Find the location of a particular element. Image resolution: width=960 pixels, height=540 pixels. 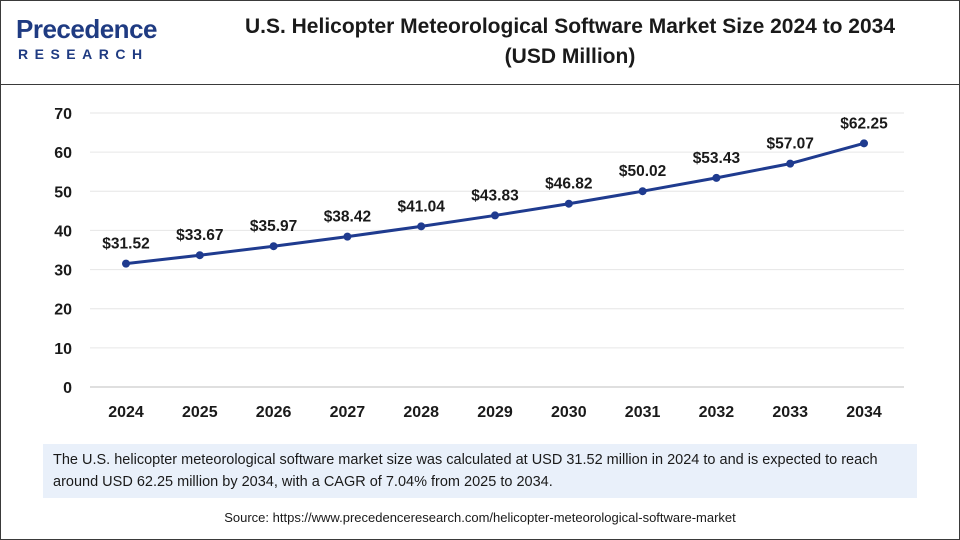

logo-subtitle: RESEARCH is located at coordinates (83, 54).